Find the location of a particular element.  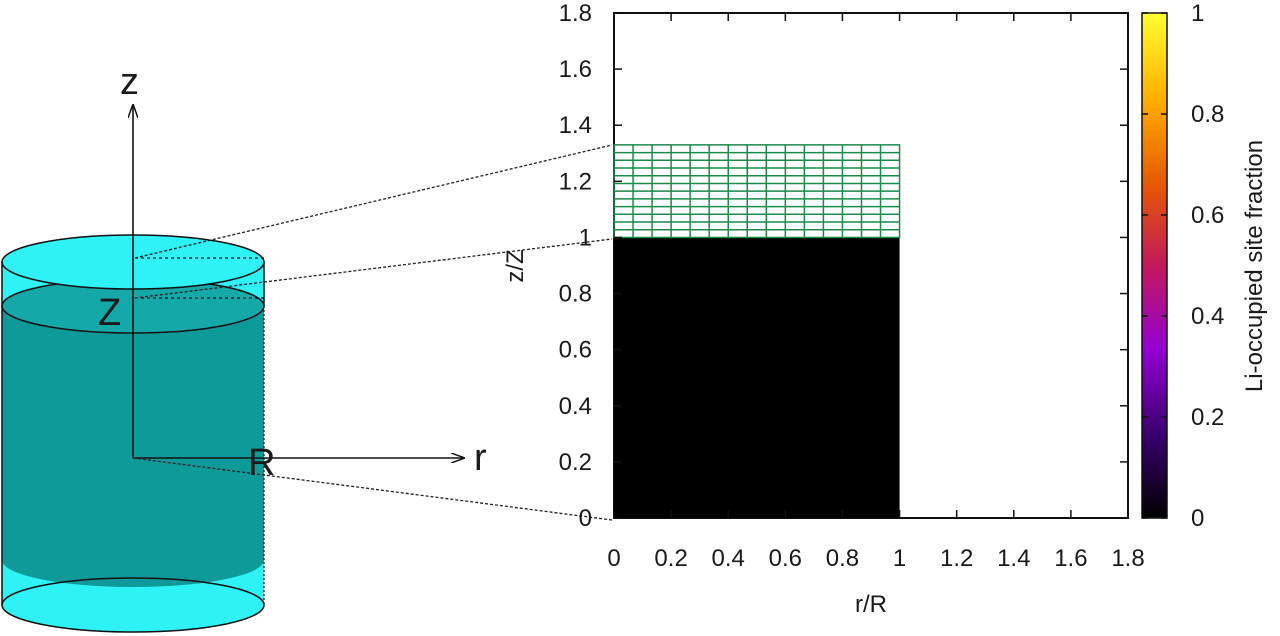

y-tick-label: 1.6 is located at coordinates (575, 69).